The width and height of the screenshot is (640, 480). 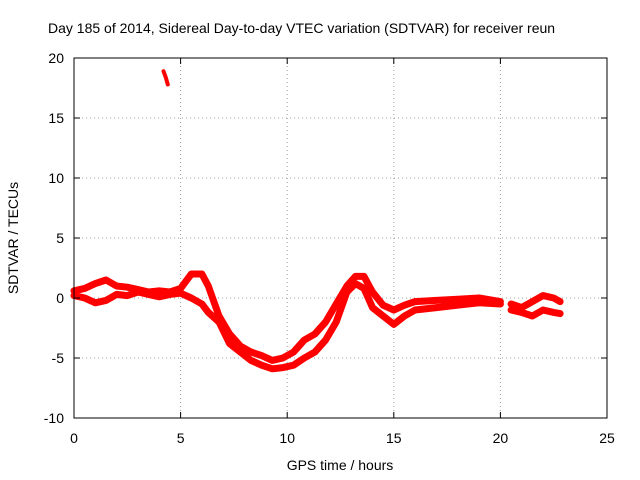 I want to click on y-tick-label: -5, so click(x=58, y=358).